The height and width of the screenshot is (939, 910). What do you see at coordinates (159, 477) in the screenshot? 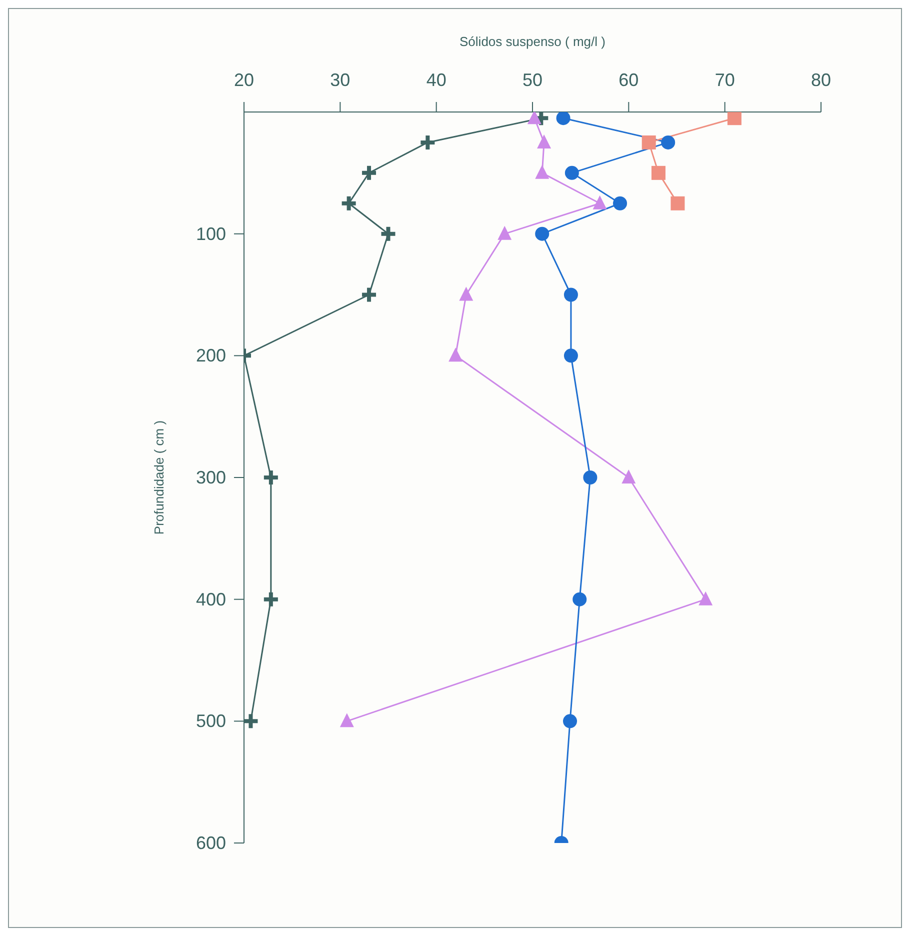
I see `y-axis-title: Profundidade ( cm )` at bounding box center [159, 477].